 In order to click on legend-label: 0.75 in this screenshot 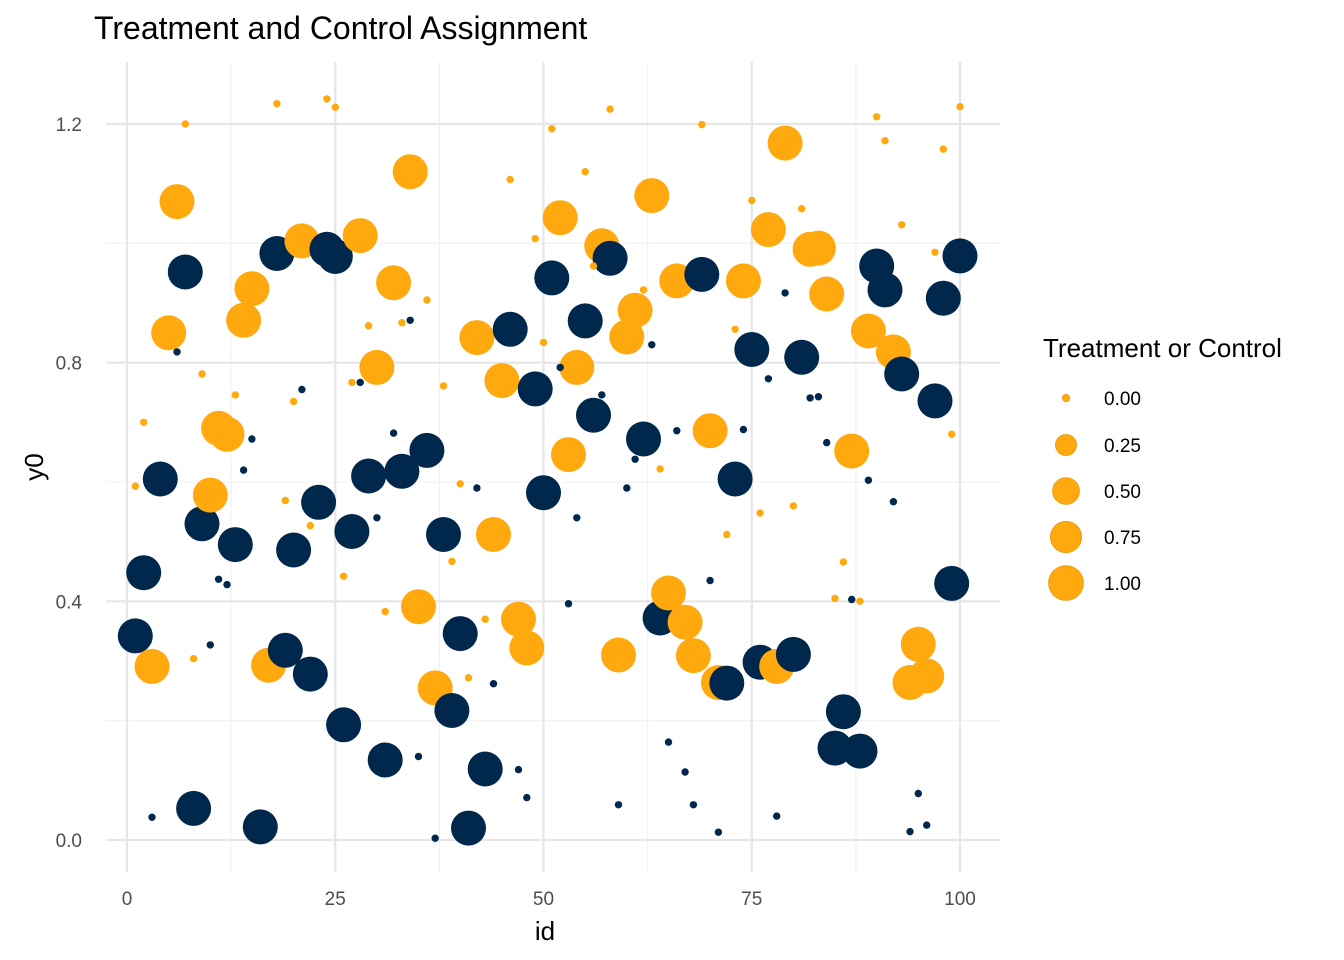, I will do `click(1122, 538)`.